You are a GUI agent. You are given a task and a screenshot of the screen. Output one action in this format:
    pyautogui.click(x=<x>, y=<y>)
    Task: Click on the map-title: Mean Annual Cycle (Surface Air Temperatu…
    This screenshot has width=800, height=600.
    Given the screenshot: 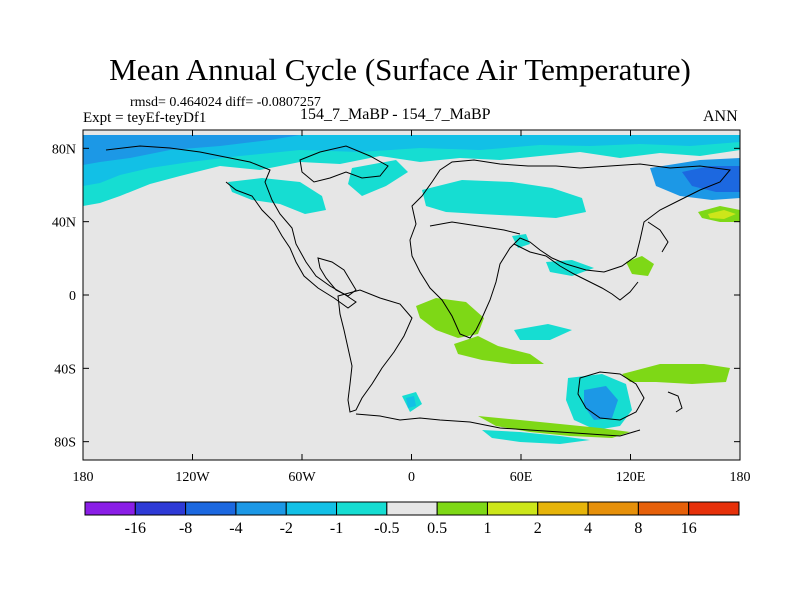 What is the action you would take?
    pyautogui.click(x=400, y=69)
    